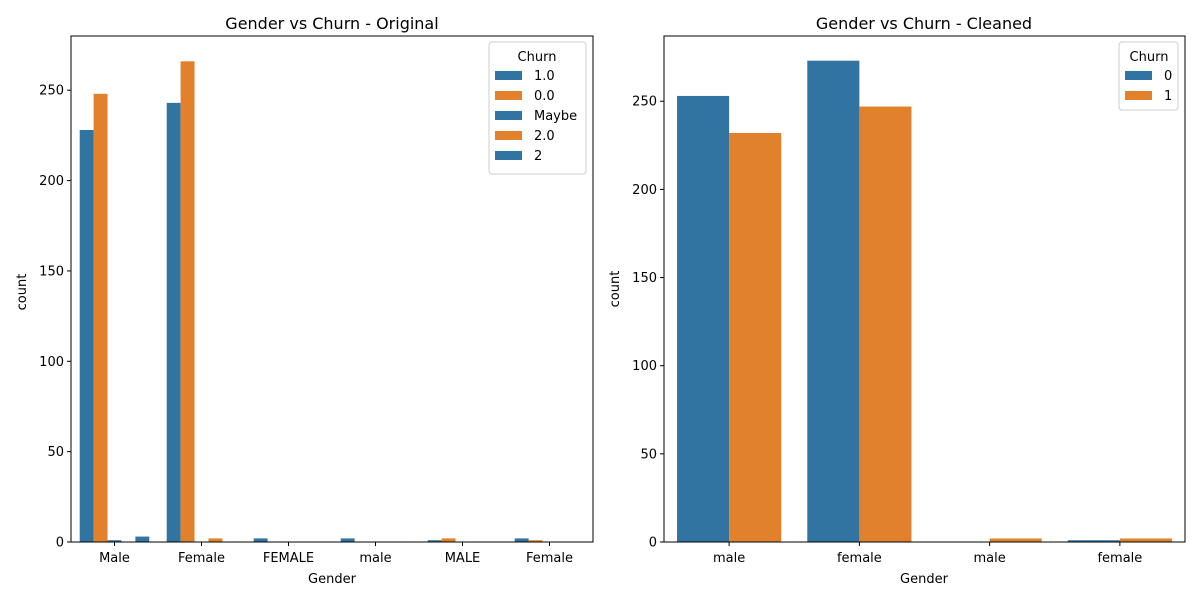 The width and height of the screenshot is (1200, 600). I want to click on chart-0-xtick-label-3: male, so click(375, 558).